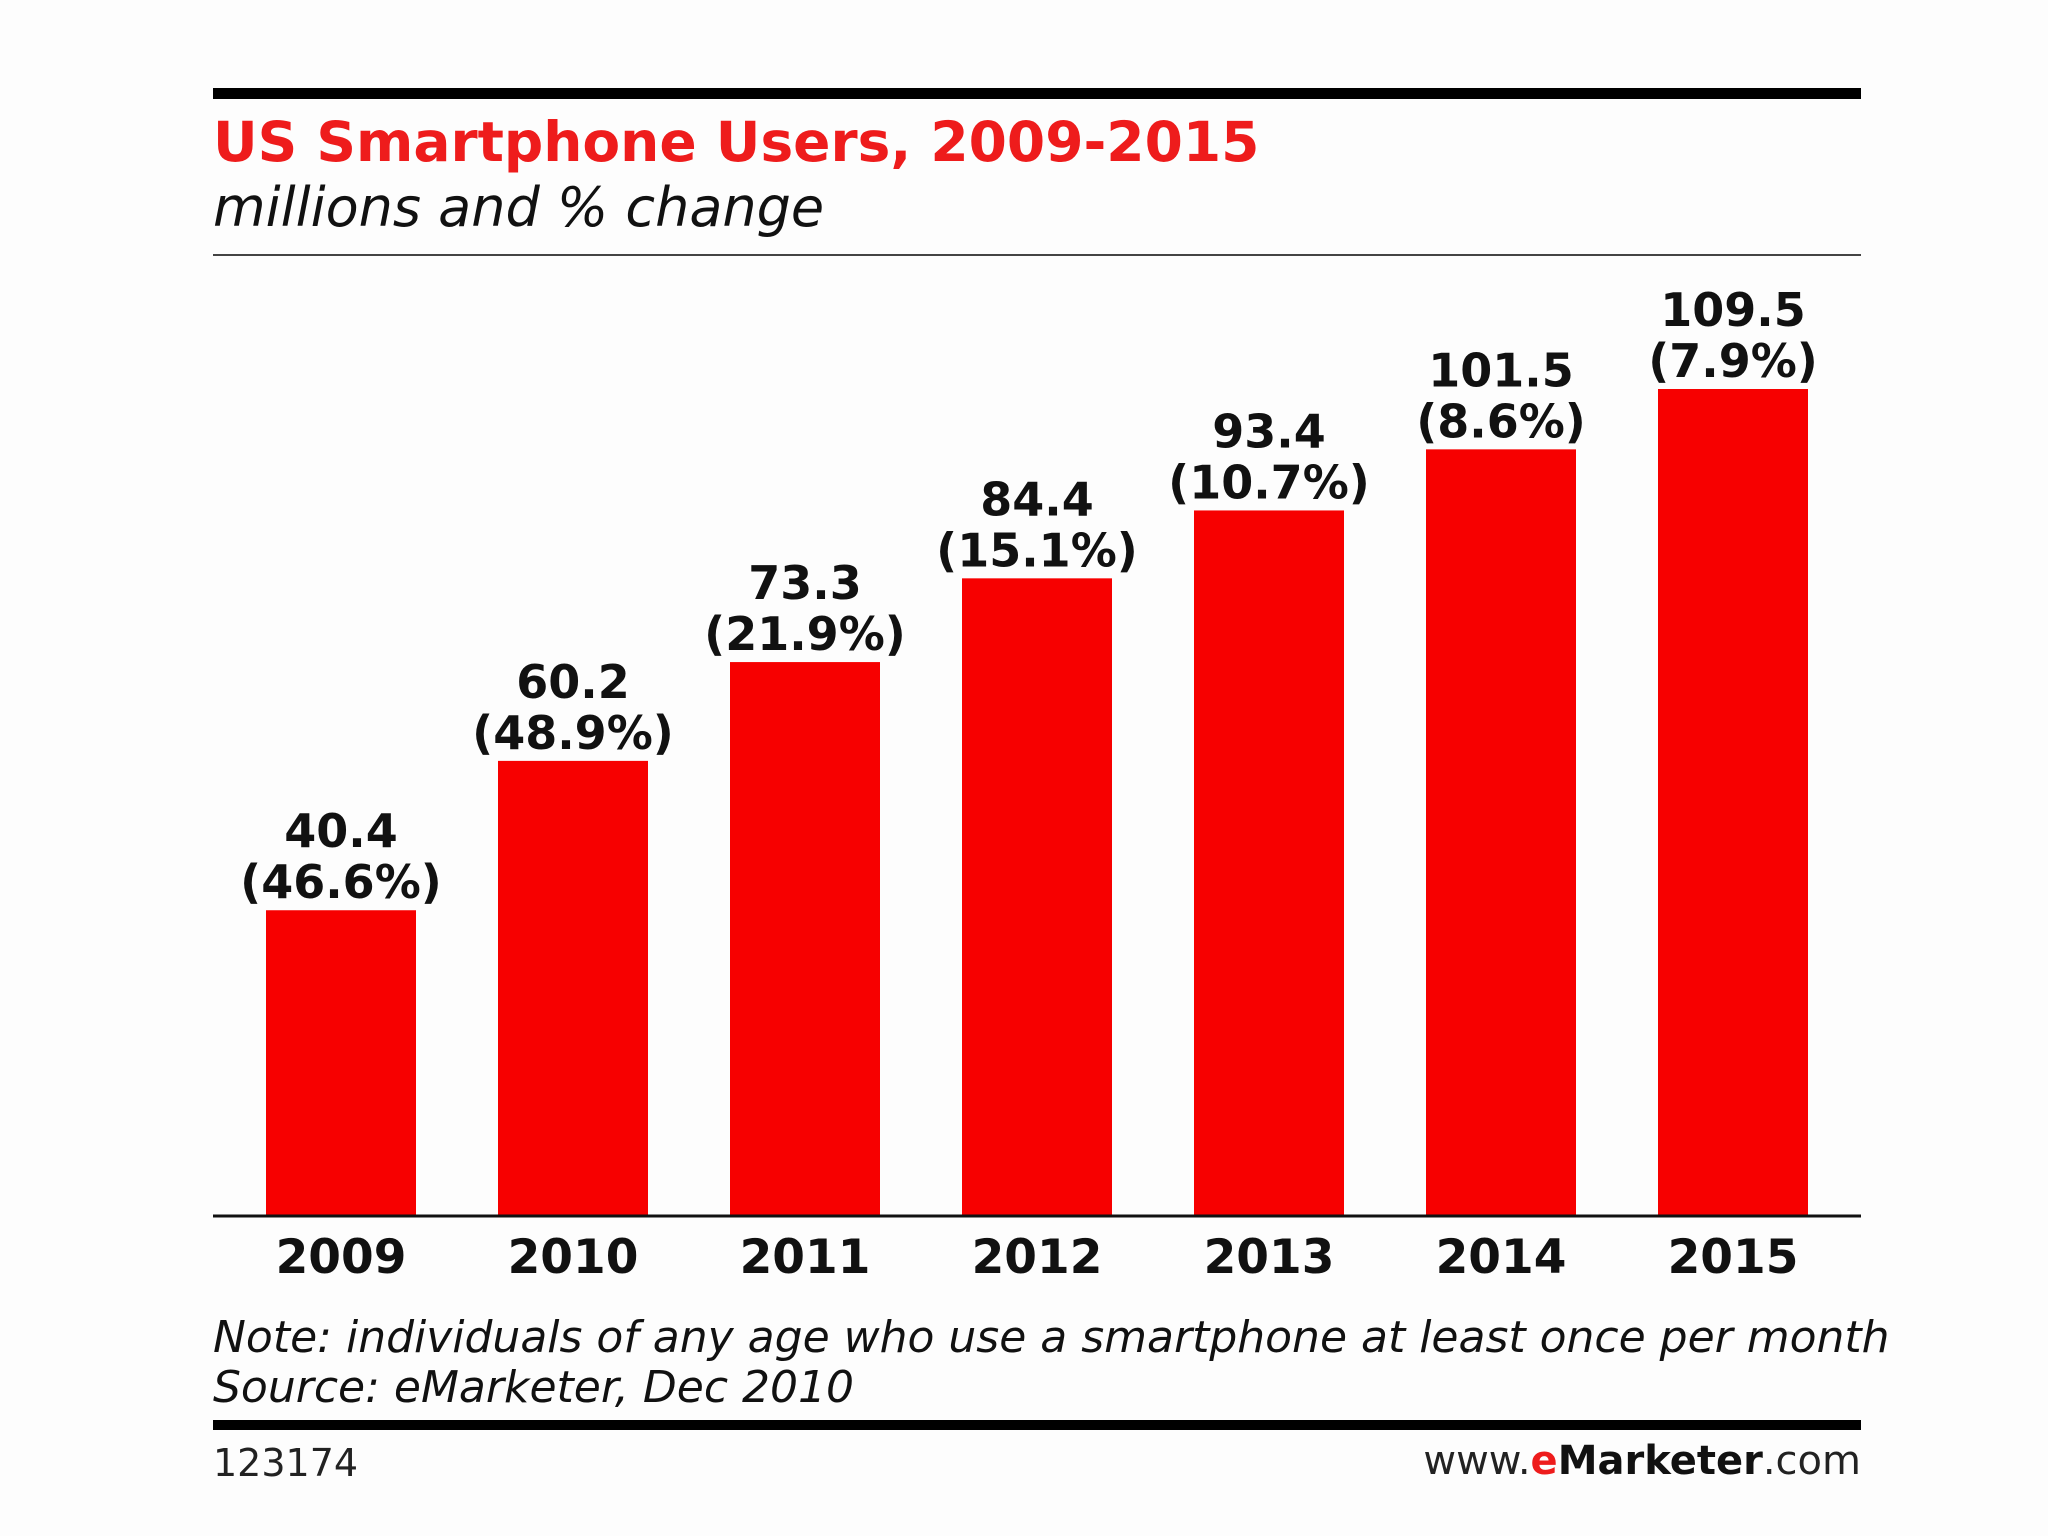 The width and height of the screenshot is (2048, 1536). What do you see at coordinates (341, 1062) in the screenshot?
I see `bar-2009` at bounding box center [341, 1062].